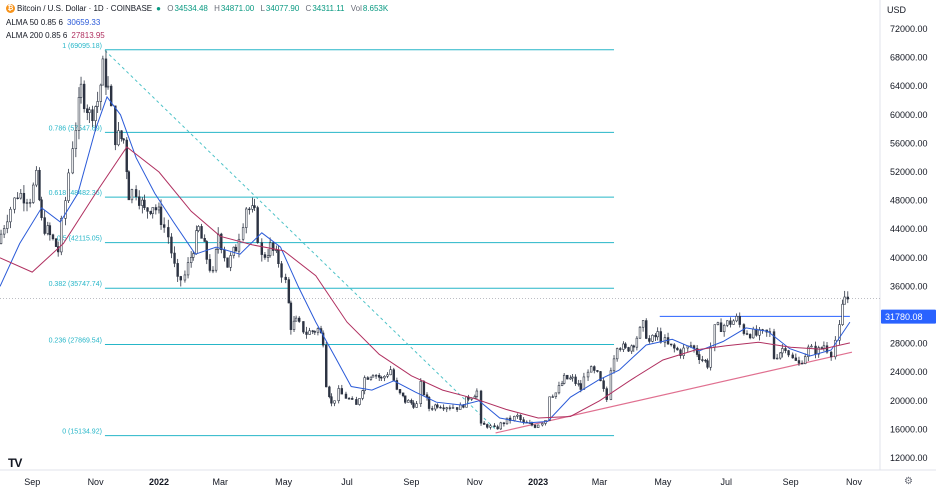 The width and height of the screenshot is (936, 492). What do you see at coordinates (538, 482) in the screenshot?
I see `x-tick-label: 2023` at bounding box center [538, 482].